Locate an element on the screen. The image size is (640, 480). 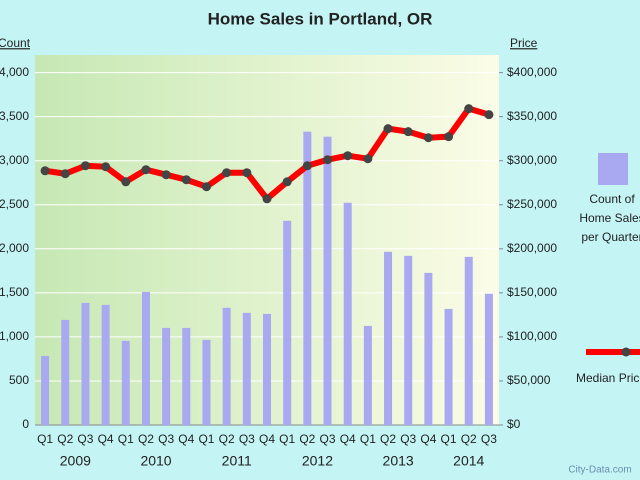
legend-label-box: Count of Home Sales per Quarter is located at coordinates (609, 218).